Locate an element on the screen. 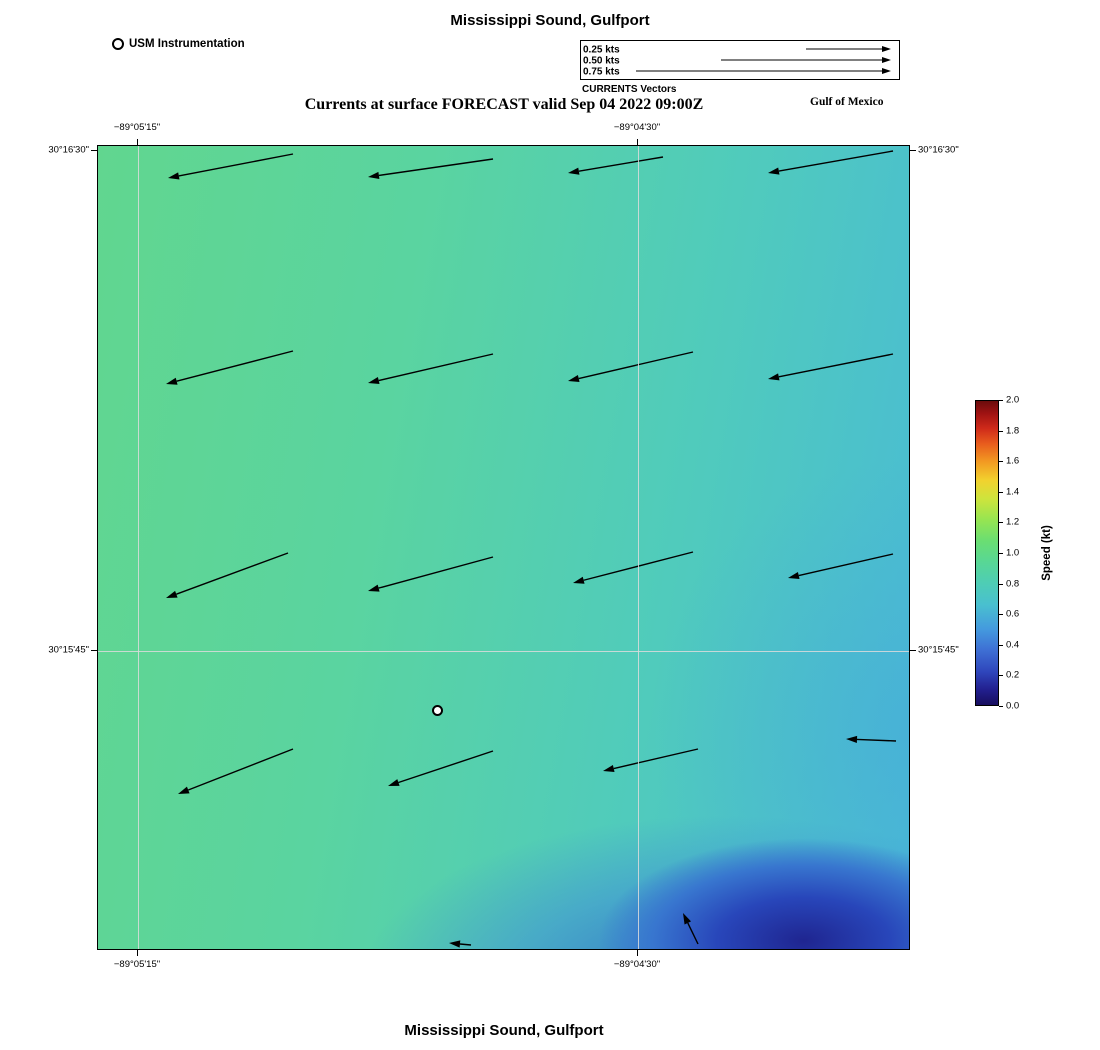 The image size is (1100, 1050). colorbar-tick-label: 1.4 is located at coordinates (1013, 492).